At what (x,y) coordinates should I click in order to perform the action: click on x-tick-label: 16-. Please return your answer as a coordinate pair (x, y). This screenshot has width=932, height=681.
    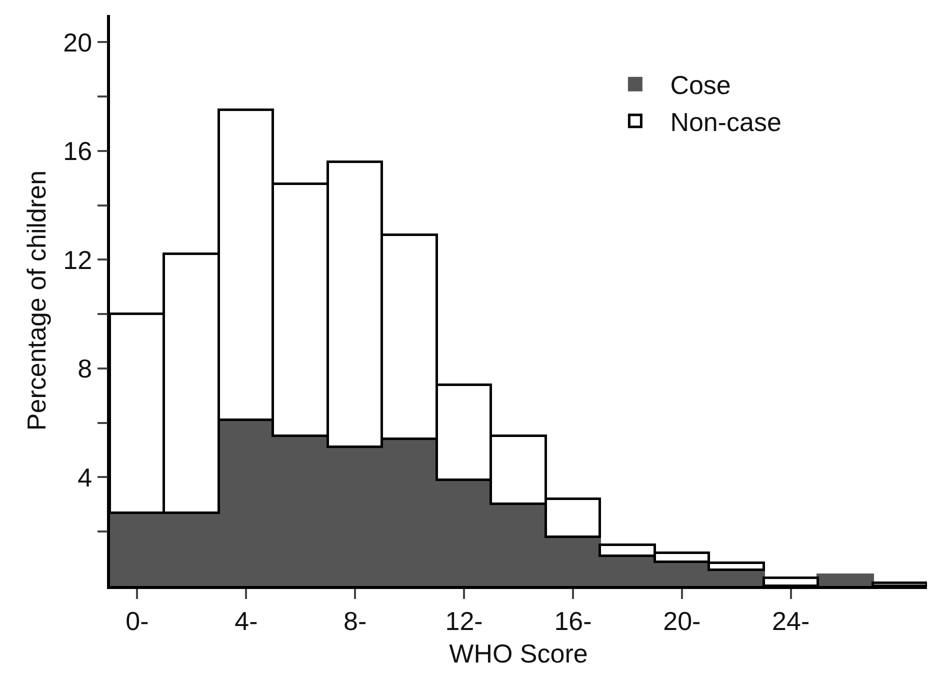
    Looking at the image, I should click on (573, 621).